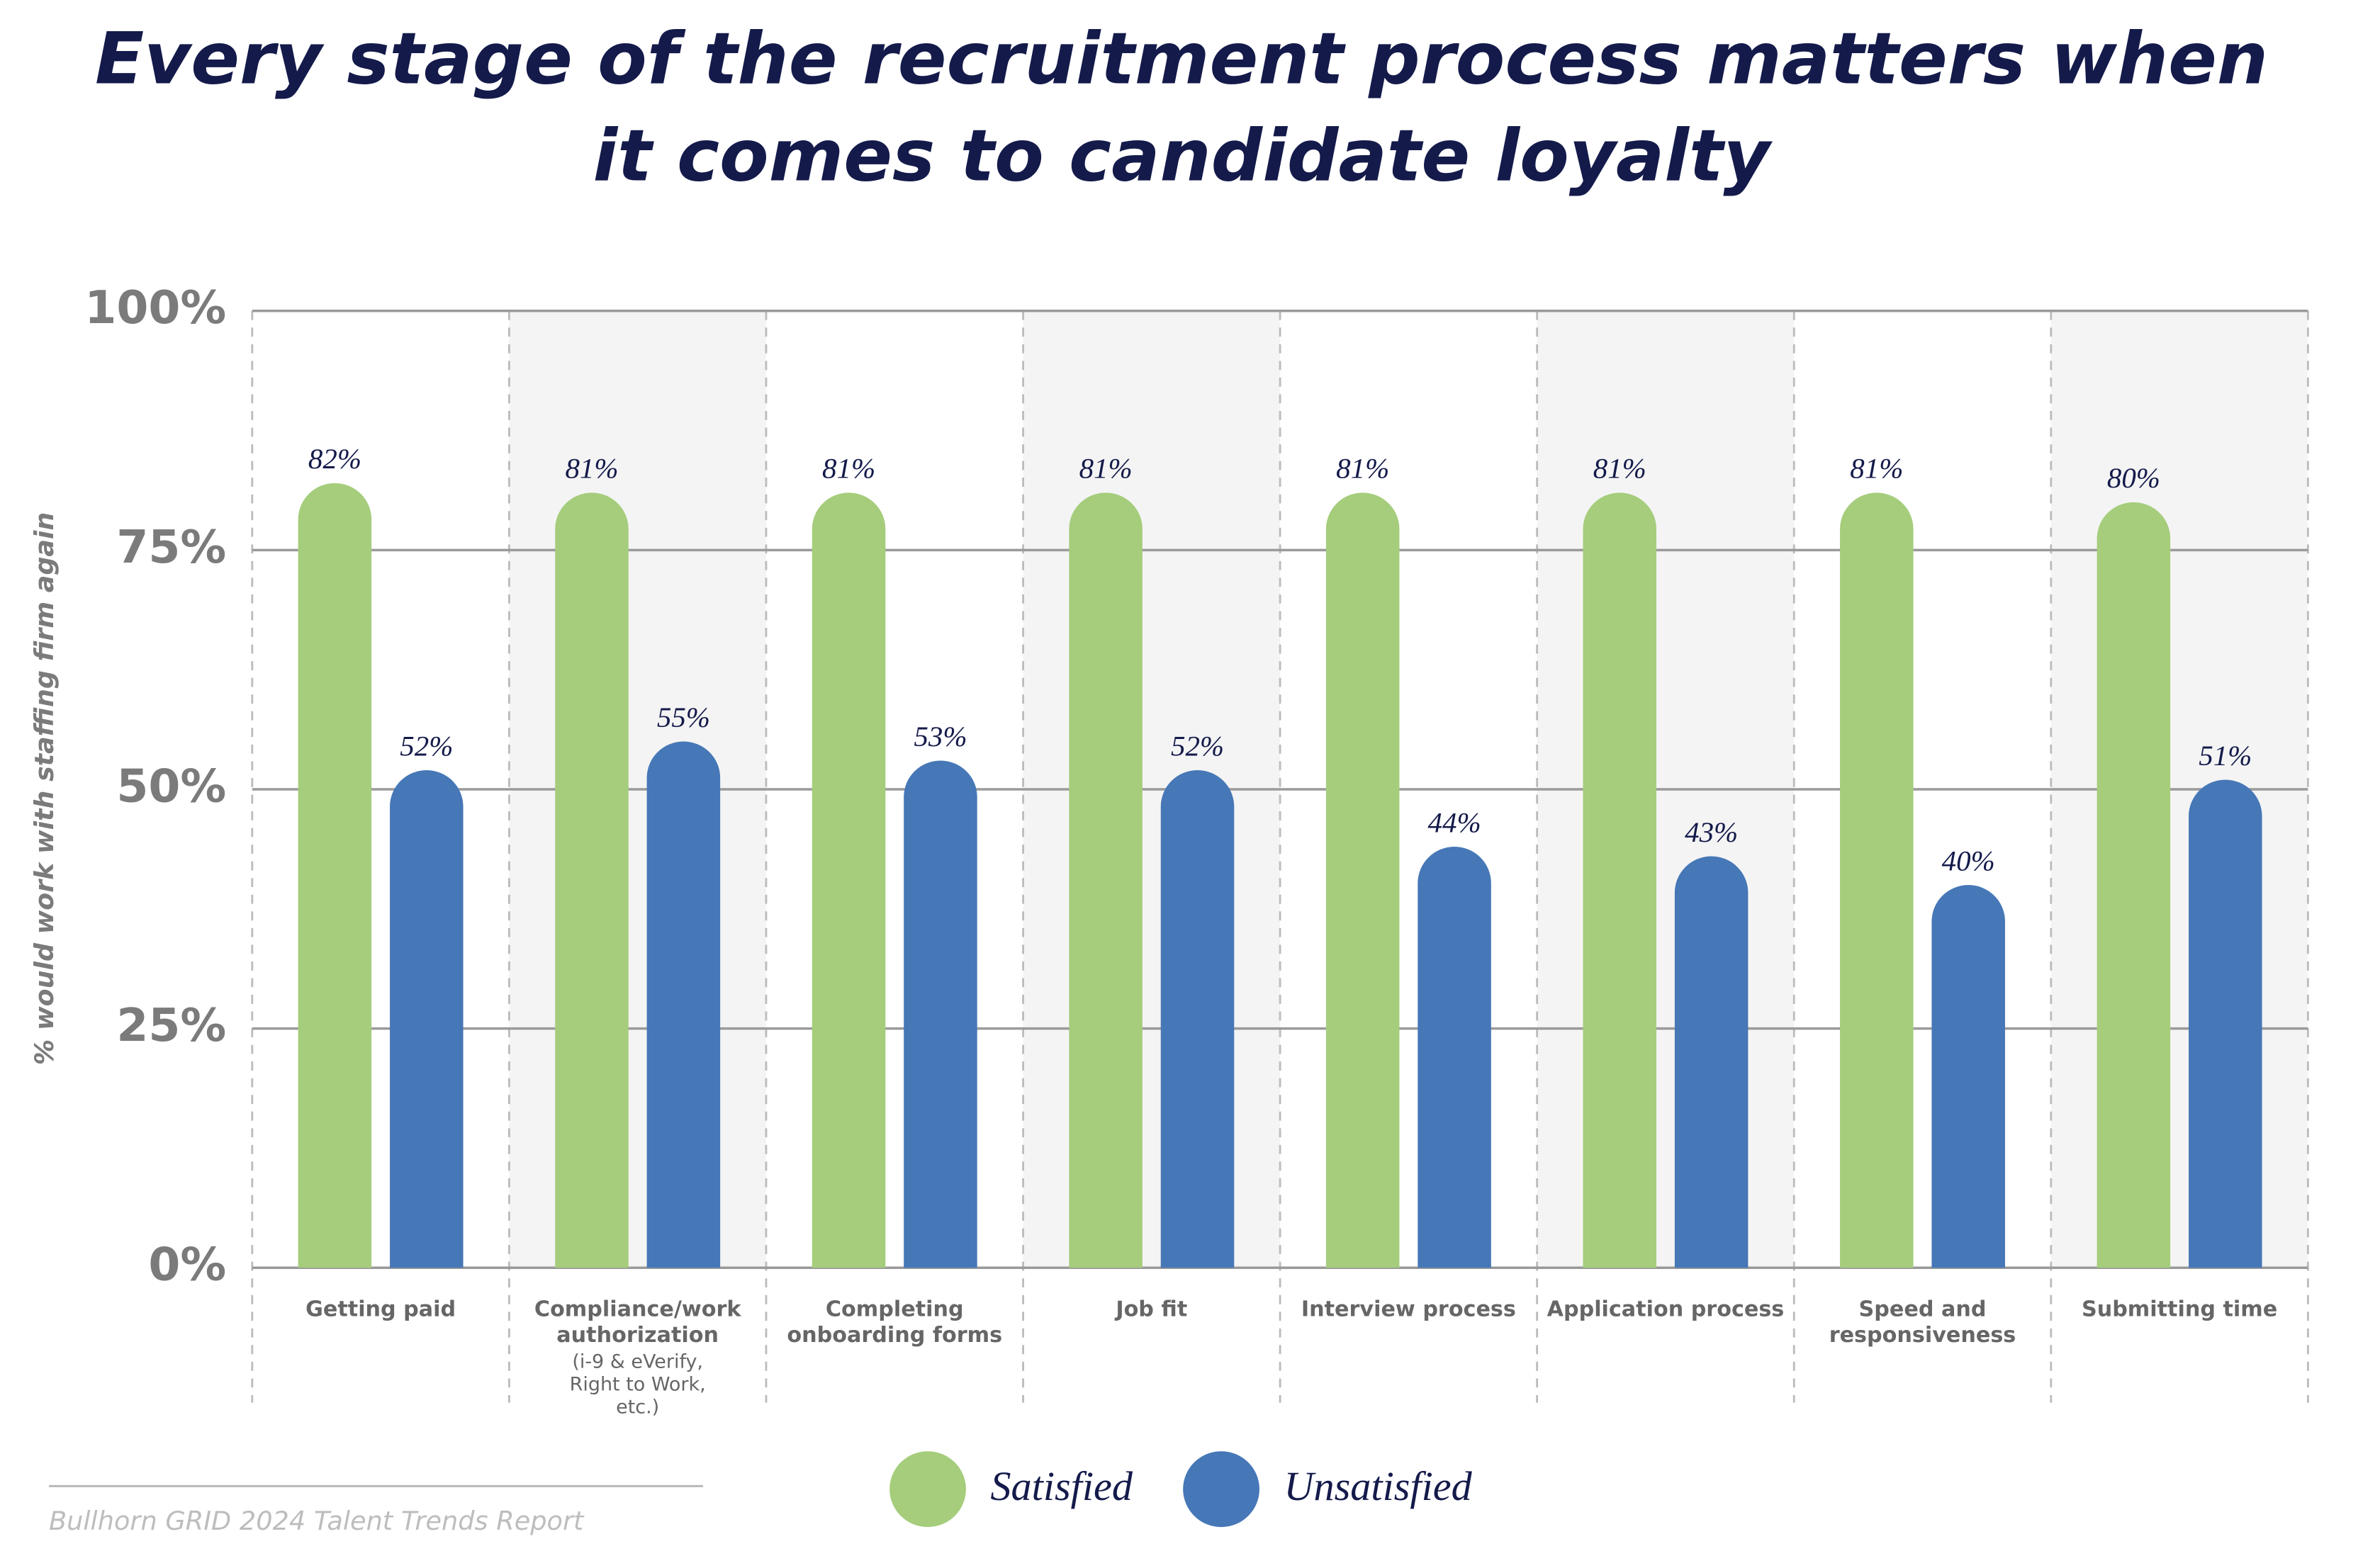  I want to click on x-tick-box: Interview process, so click(1408, 1310).